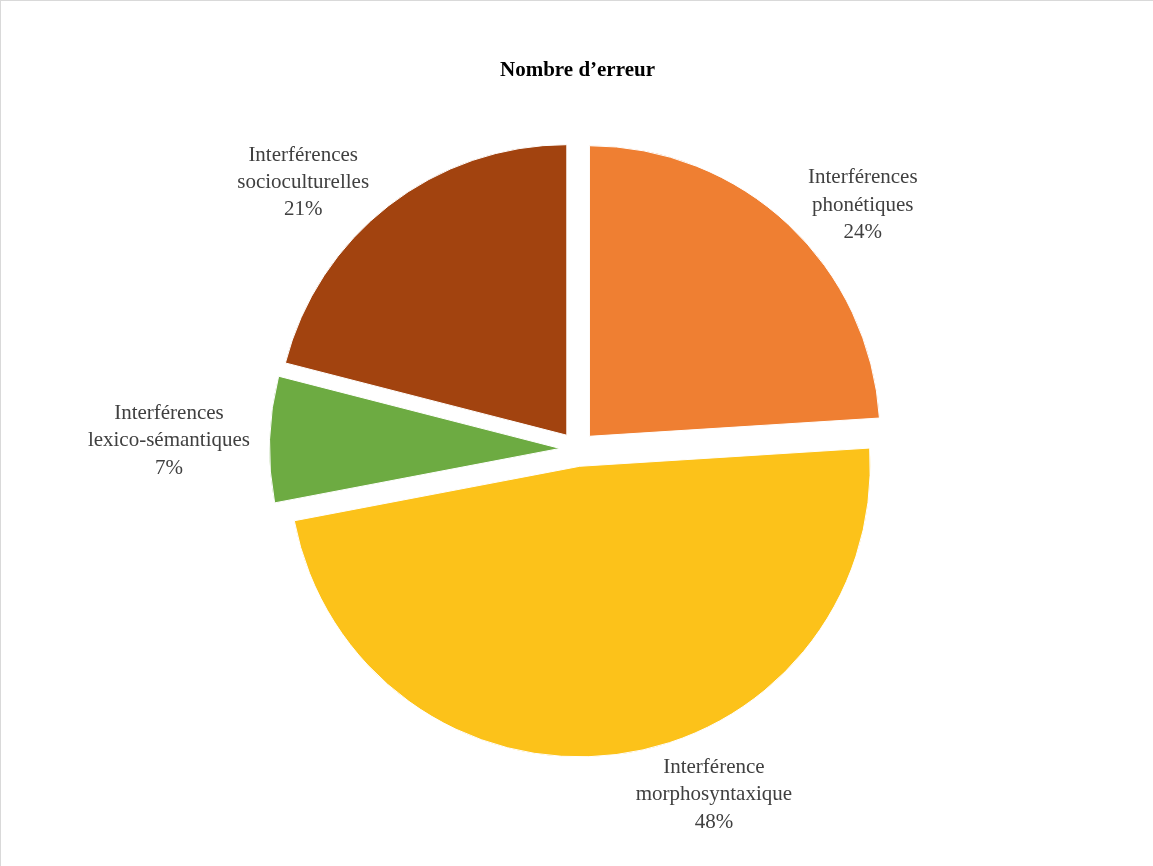 The image size is (1153, 866). What do you see at coordinates (714, 820) in the screenshot?
I see `data-label: 48%` at bounding box center [714, 820].